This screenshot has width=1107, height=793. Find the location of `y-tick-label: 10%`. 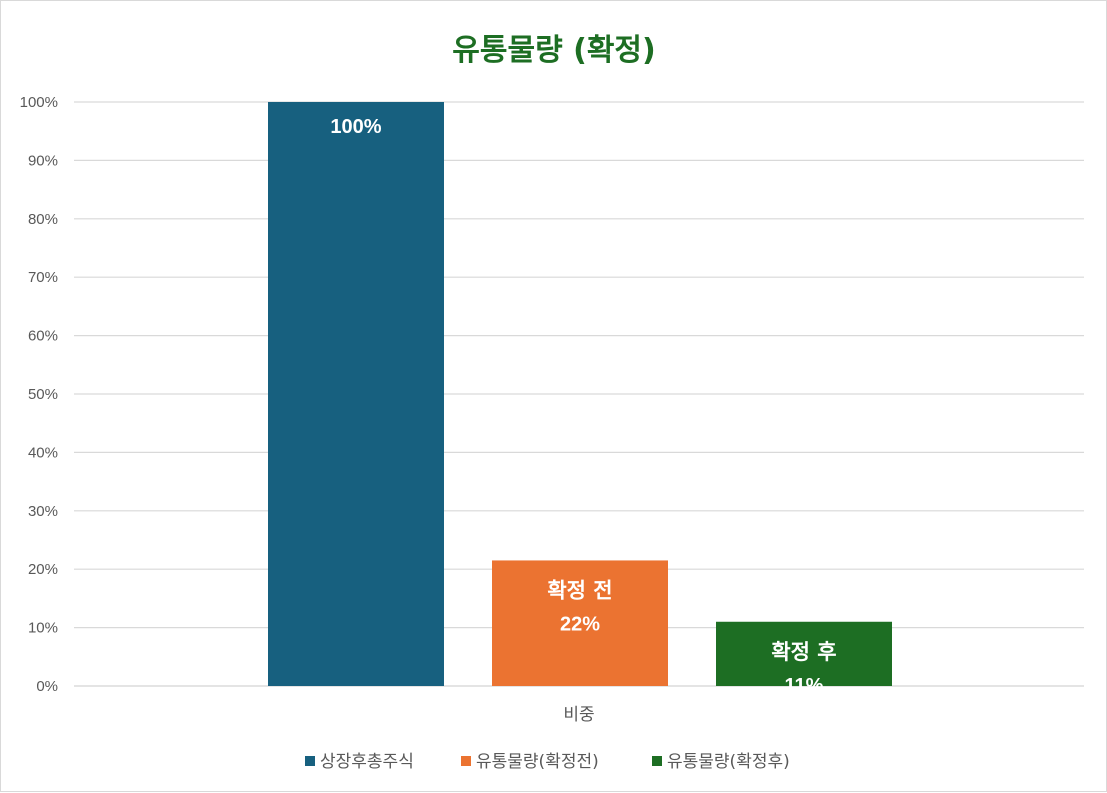

y-tick-label: 10% is located at coordinates (43, 628).